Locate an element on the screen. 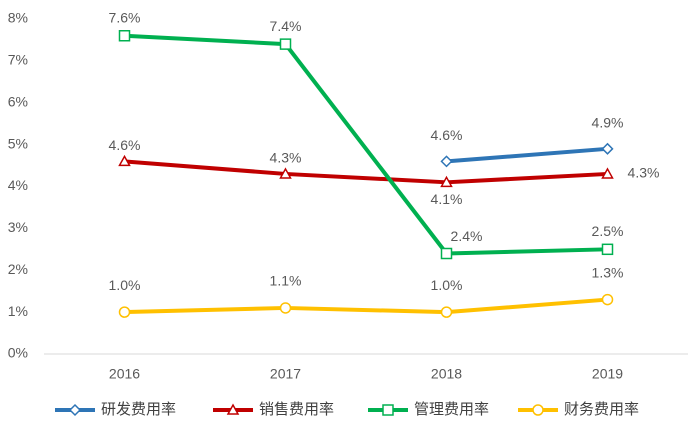 The width and height of the screenshot is (700, 431). y-tick-label: 1% is located at coordinates (18, 311).